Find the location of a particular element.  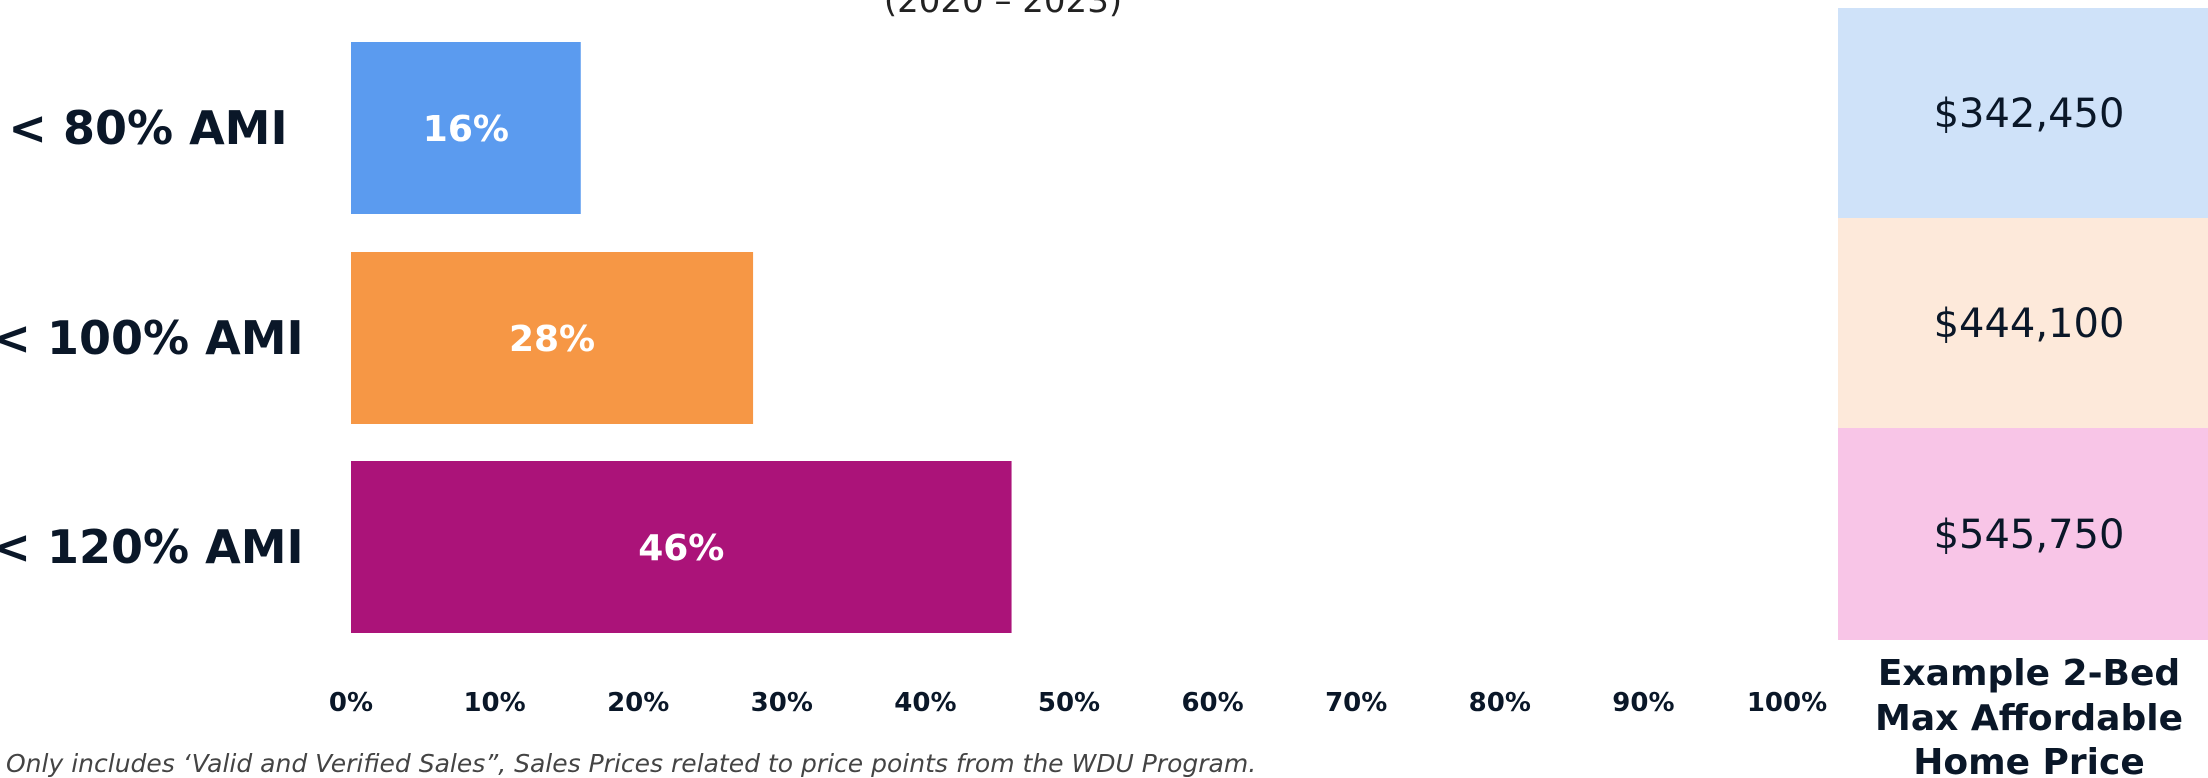

category-labels: < 80% AMI < 100% AMI < 120% AMI is located at coordinates (152, 337).